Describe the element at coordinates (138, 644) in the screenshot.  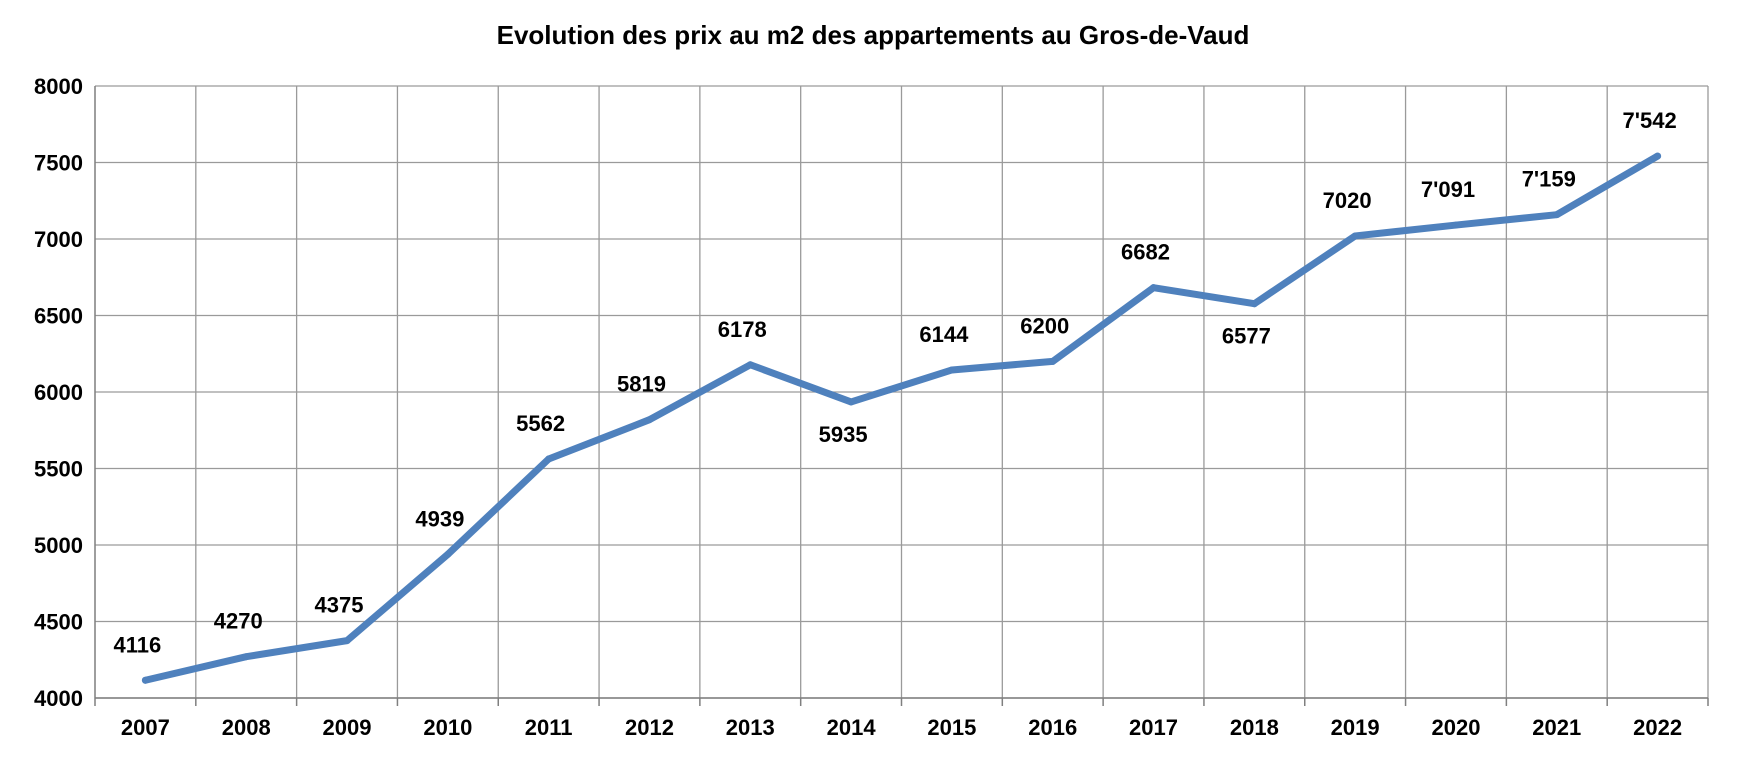
I see `data-label: 4116` at that location.